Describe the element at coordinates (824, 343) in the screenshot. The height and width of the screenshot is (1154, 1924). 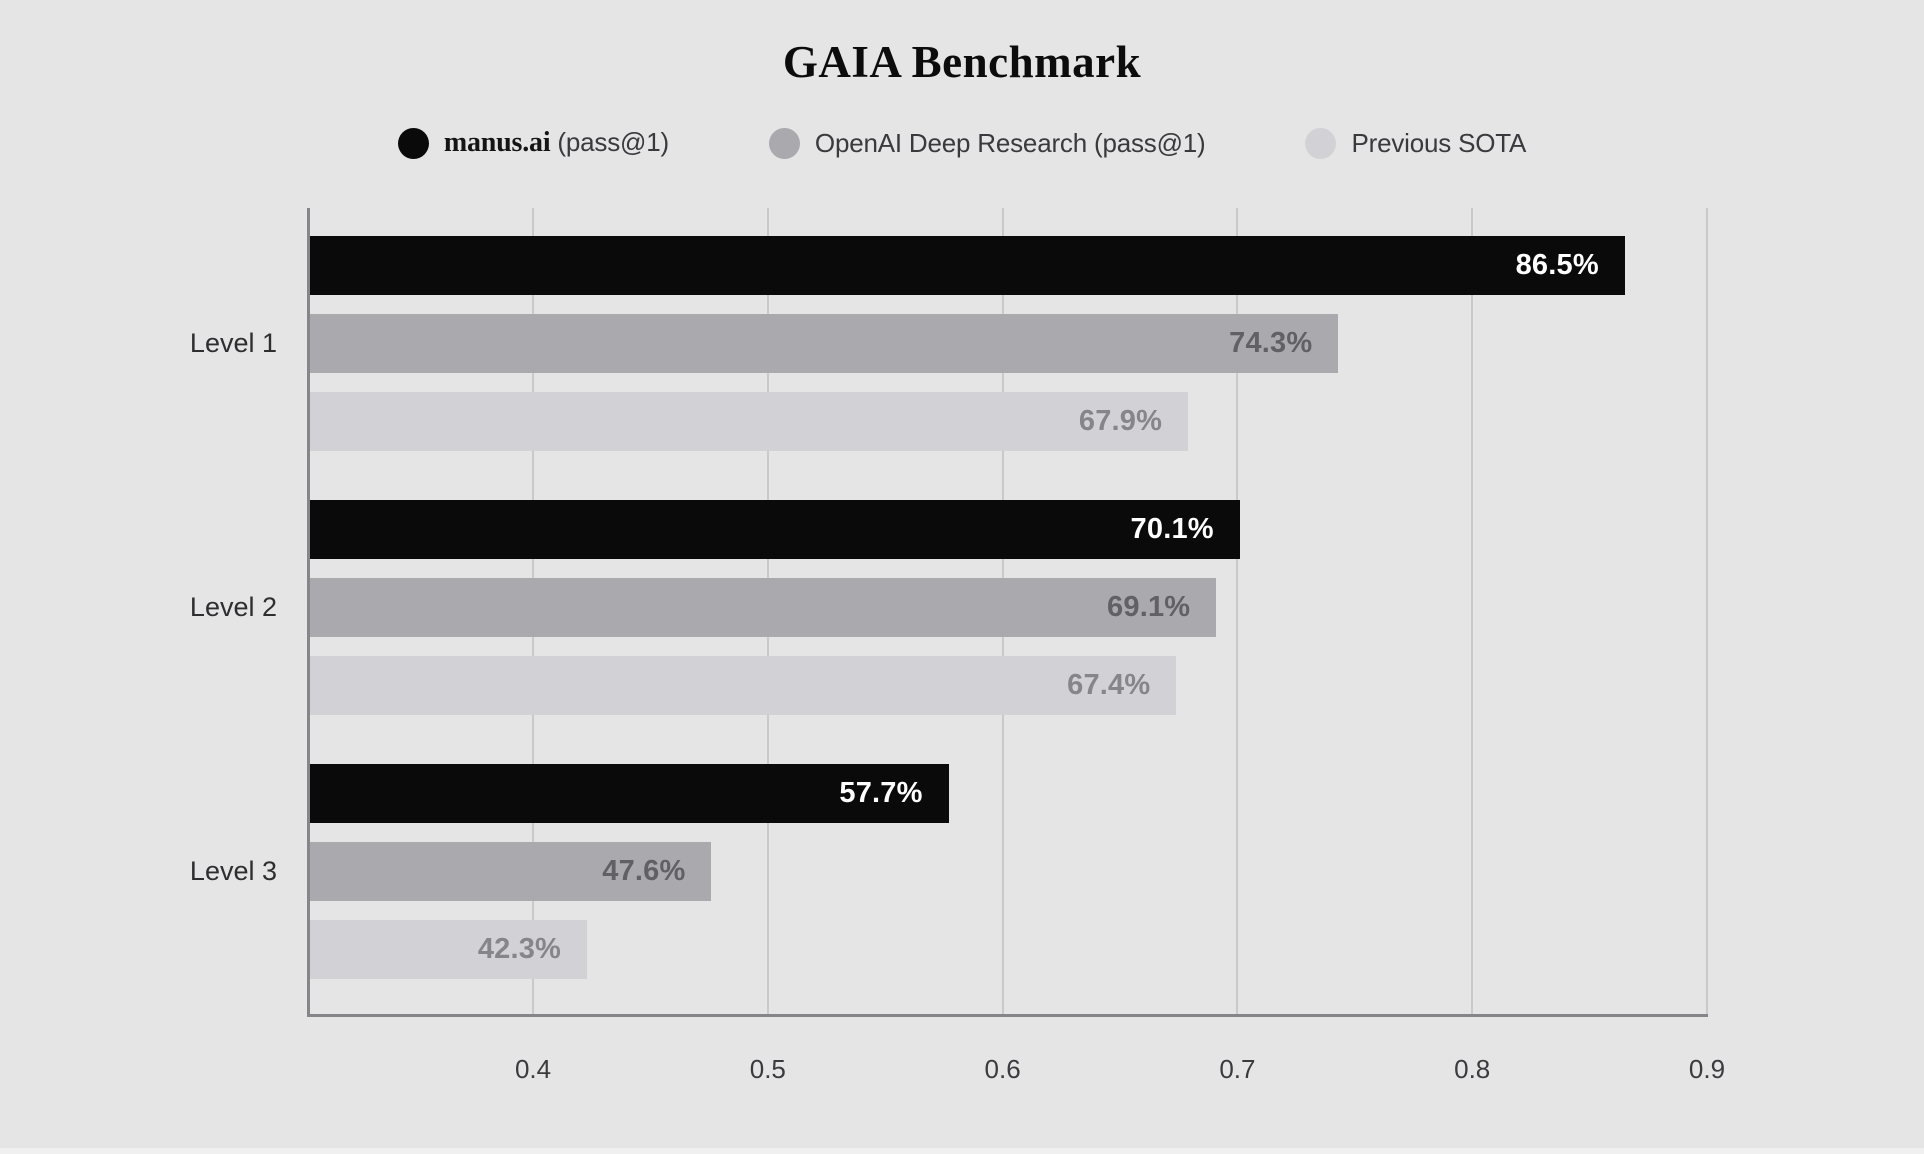
I see `bar-level-1-series-1: 74.3%` at that location.